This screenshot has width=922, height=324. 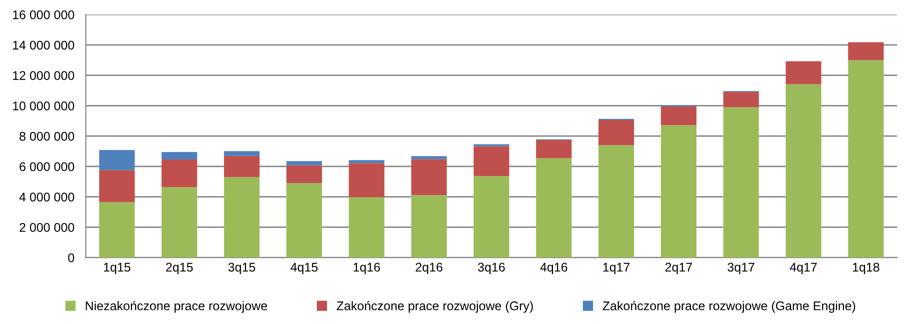 I want to click on legend-label: Zakończone prace rozwojowe (Gry), so click(x=434, y=306).